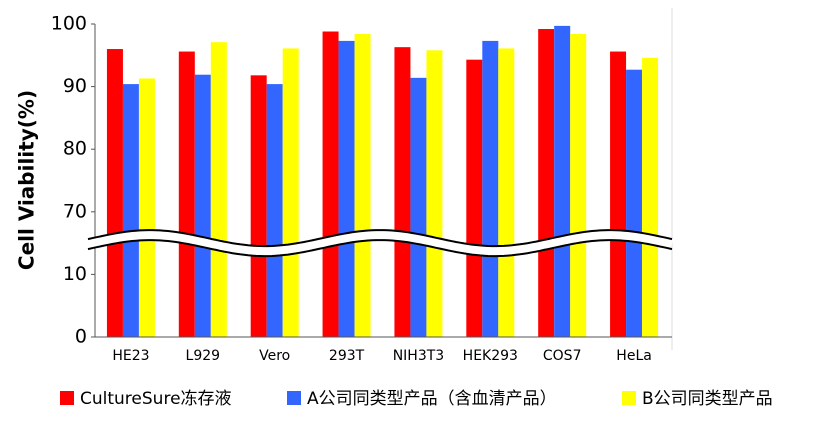 The image size is (823, 428). Describe the element at coordinates (203, 356) in the screenshot. I see `x-tick-label: L929` at that location.